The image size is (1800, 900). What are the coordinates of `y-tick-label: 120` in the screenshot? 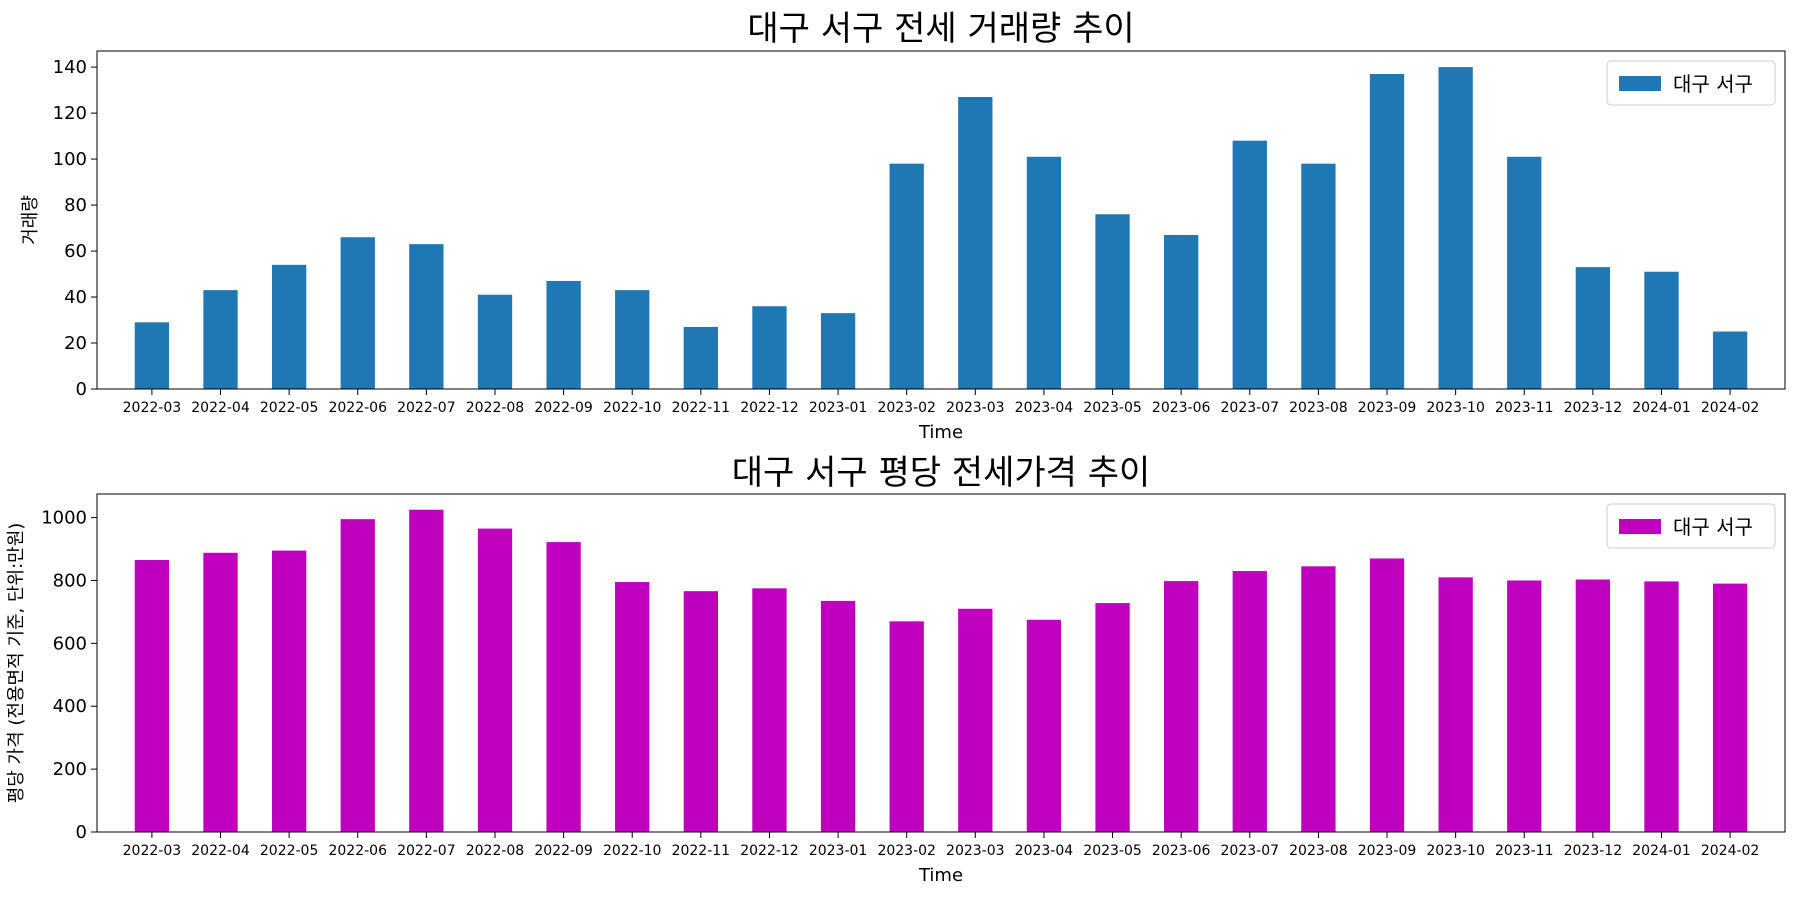 It's located at (70, 113).